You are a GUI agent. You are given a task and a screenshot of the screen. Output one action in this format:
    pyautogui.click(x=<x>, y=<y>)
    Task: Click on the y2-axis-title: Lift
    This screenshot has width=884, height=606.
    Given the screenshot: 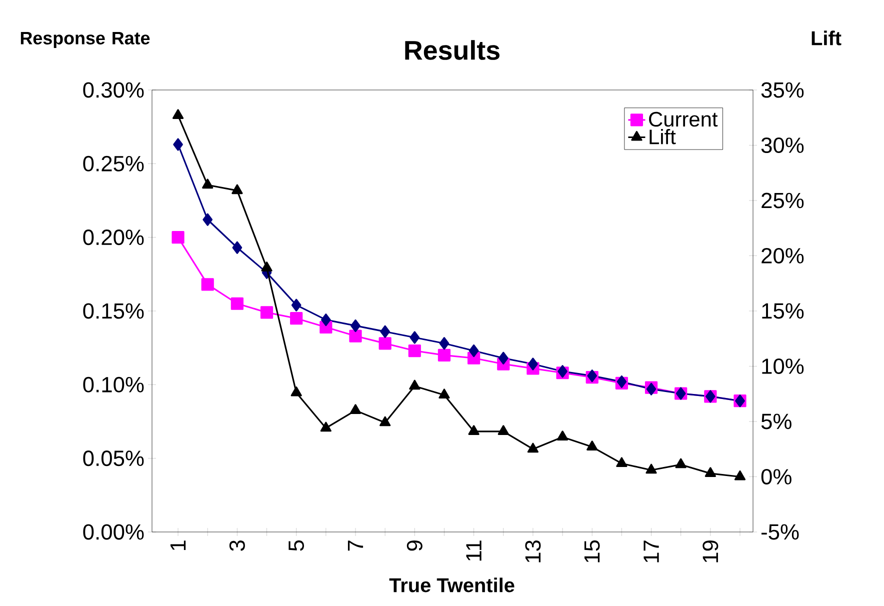 What is the action you would take?
    pyautogui.click(x=827, y=38)
    